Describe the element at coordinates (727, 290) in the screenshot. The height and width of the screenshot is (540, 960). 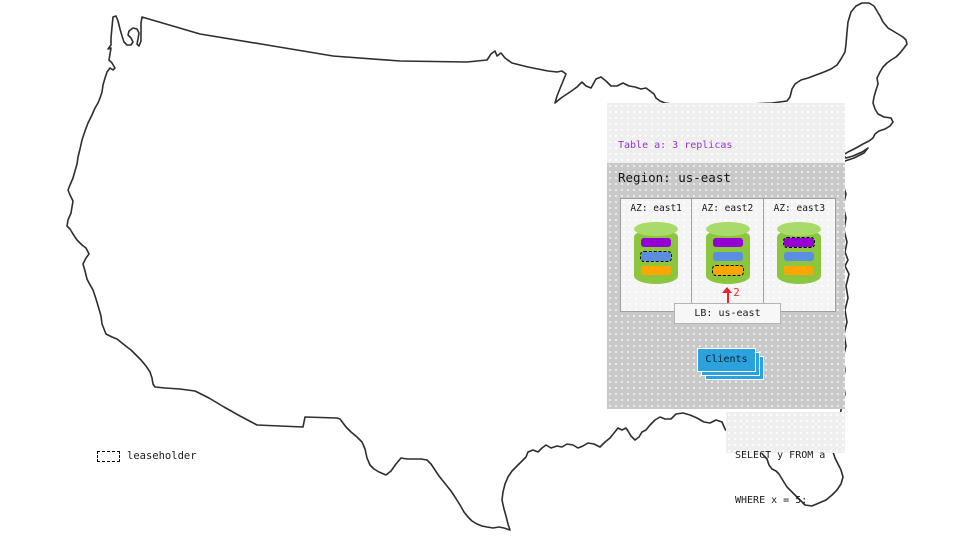
I see `arrow-up-icon` at that location.